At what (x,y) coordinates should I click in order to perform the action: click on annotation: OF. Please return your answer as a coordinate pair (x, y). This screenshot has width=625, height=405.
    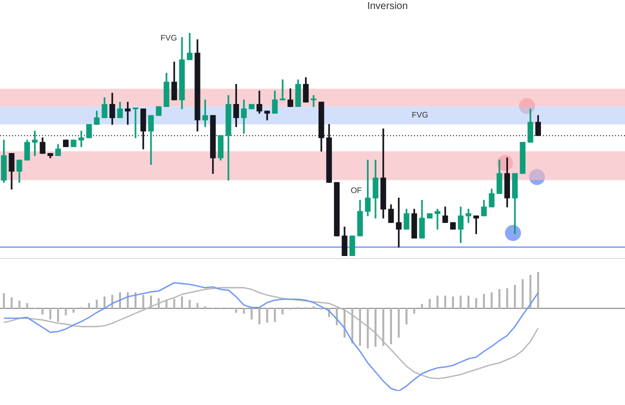
    Looking at the image, I should click on (356, 190).